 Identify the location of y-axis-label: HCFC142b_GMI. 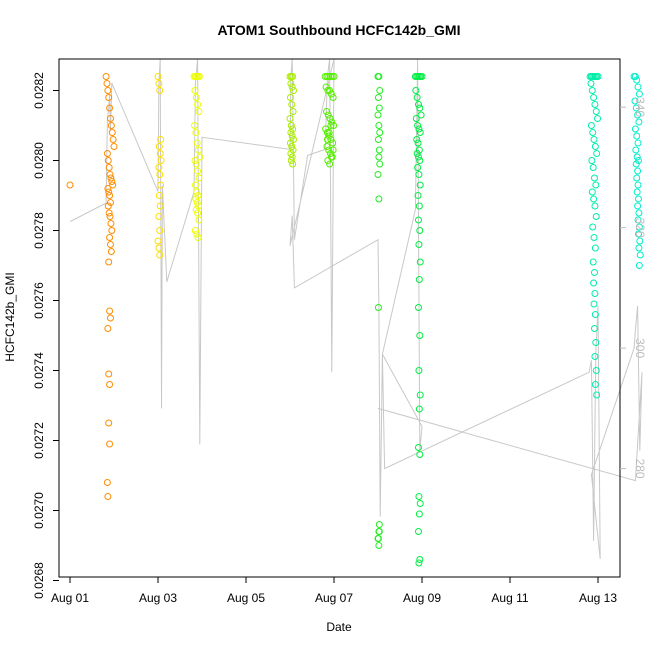
(10, 316).